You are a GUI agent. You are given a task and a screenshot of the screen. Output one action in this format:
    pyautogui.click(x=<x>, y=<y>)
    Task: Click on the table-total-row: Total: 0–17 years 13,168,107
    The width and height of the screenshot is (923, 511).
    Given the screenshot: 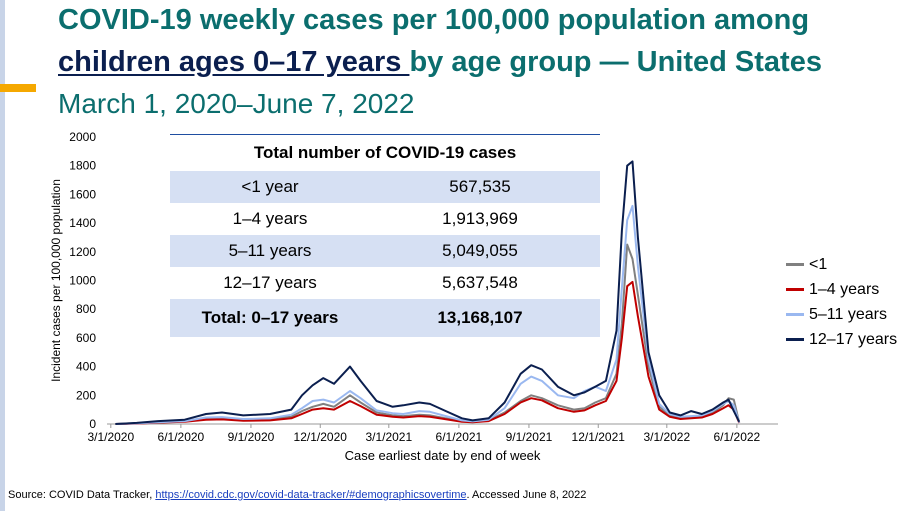 What is the action you would take?
    pyautogui.click(x=385, y=318)
    